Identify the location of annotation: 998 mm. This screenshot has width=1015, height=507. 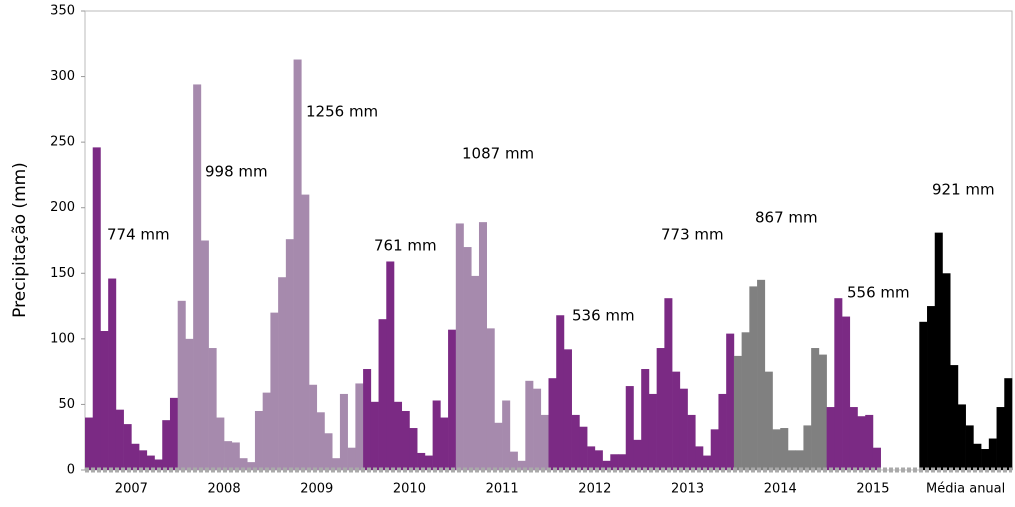
(236, 172).